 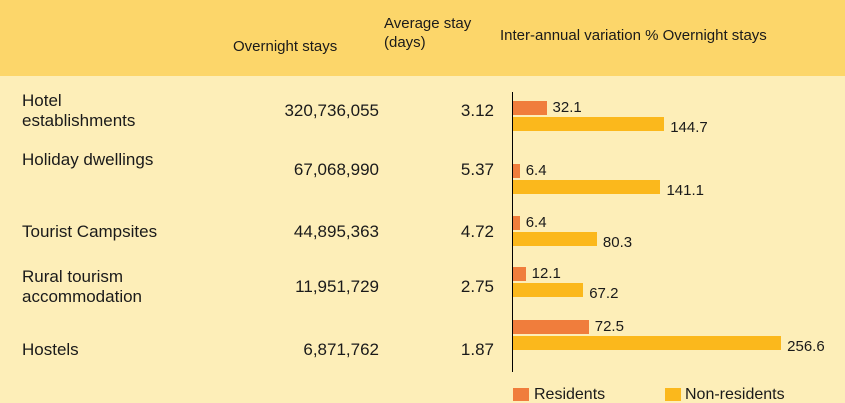 What do you see at coordinates (336, 231) in the screenshot?
I see `overnight-stays: 44,895,363` at bounding box center [336, 231].